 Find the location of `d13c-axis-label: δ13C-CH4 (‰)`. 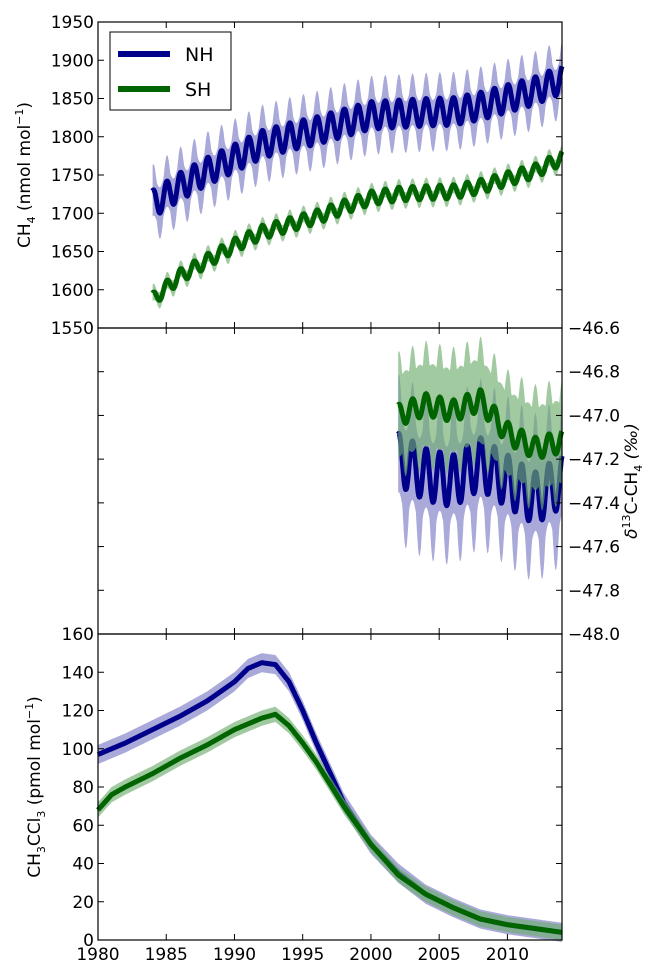

d13c-axis-label: δ13C-CH4 (‰) is located at coordinates (632, 481).